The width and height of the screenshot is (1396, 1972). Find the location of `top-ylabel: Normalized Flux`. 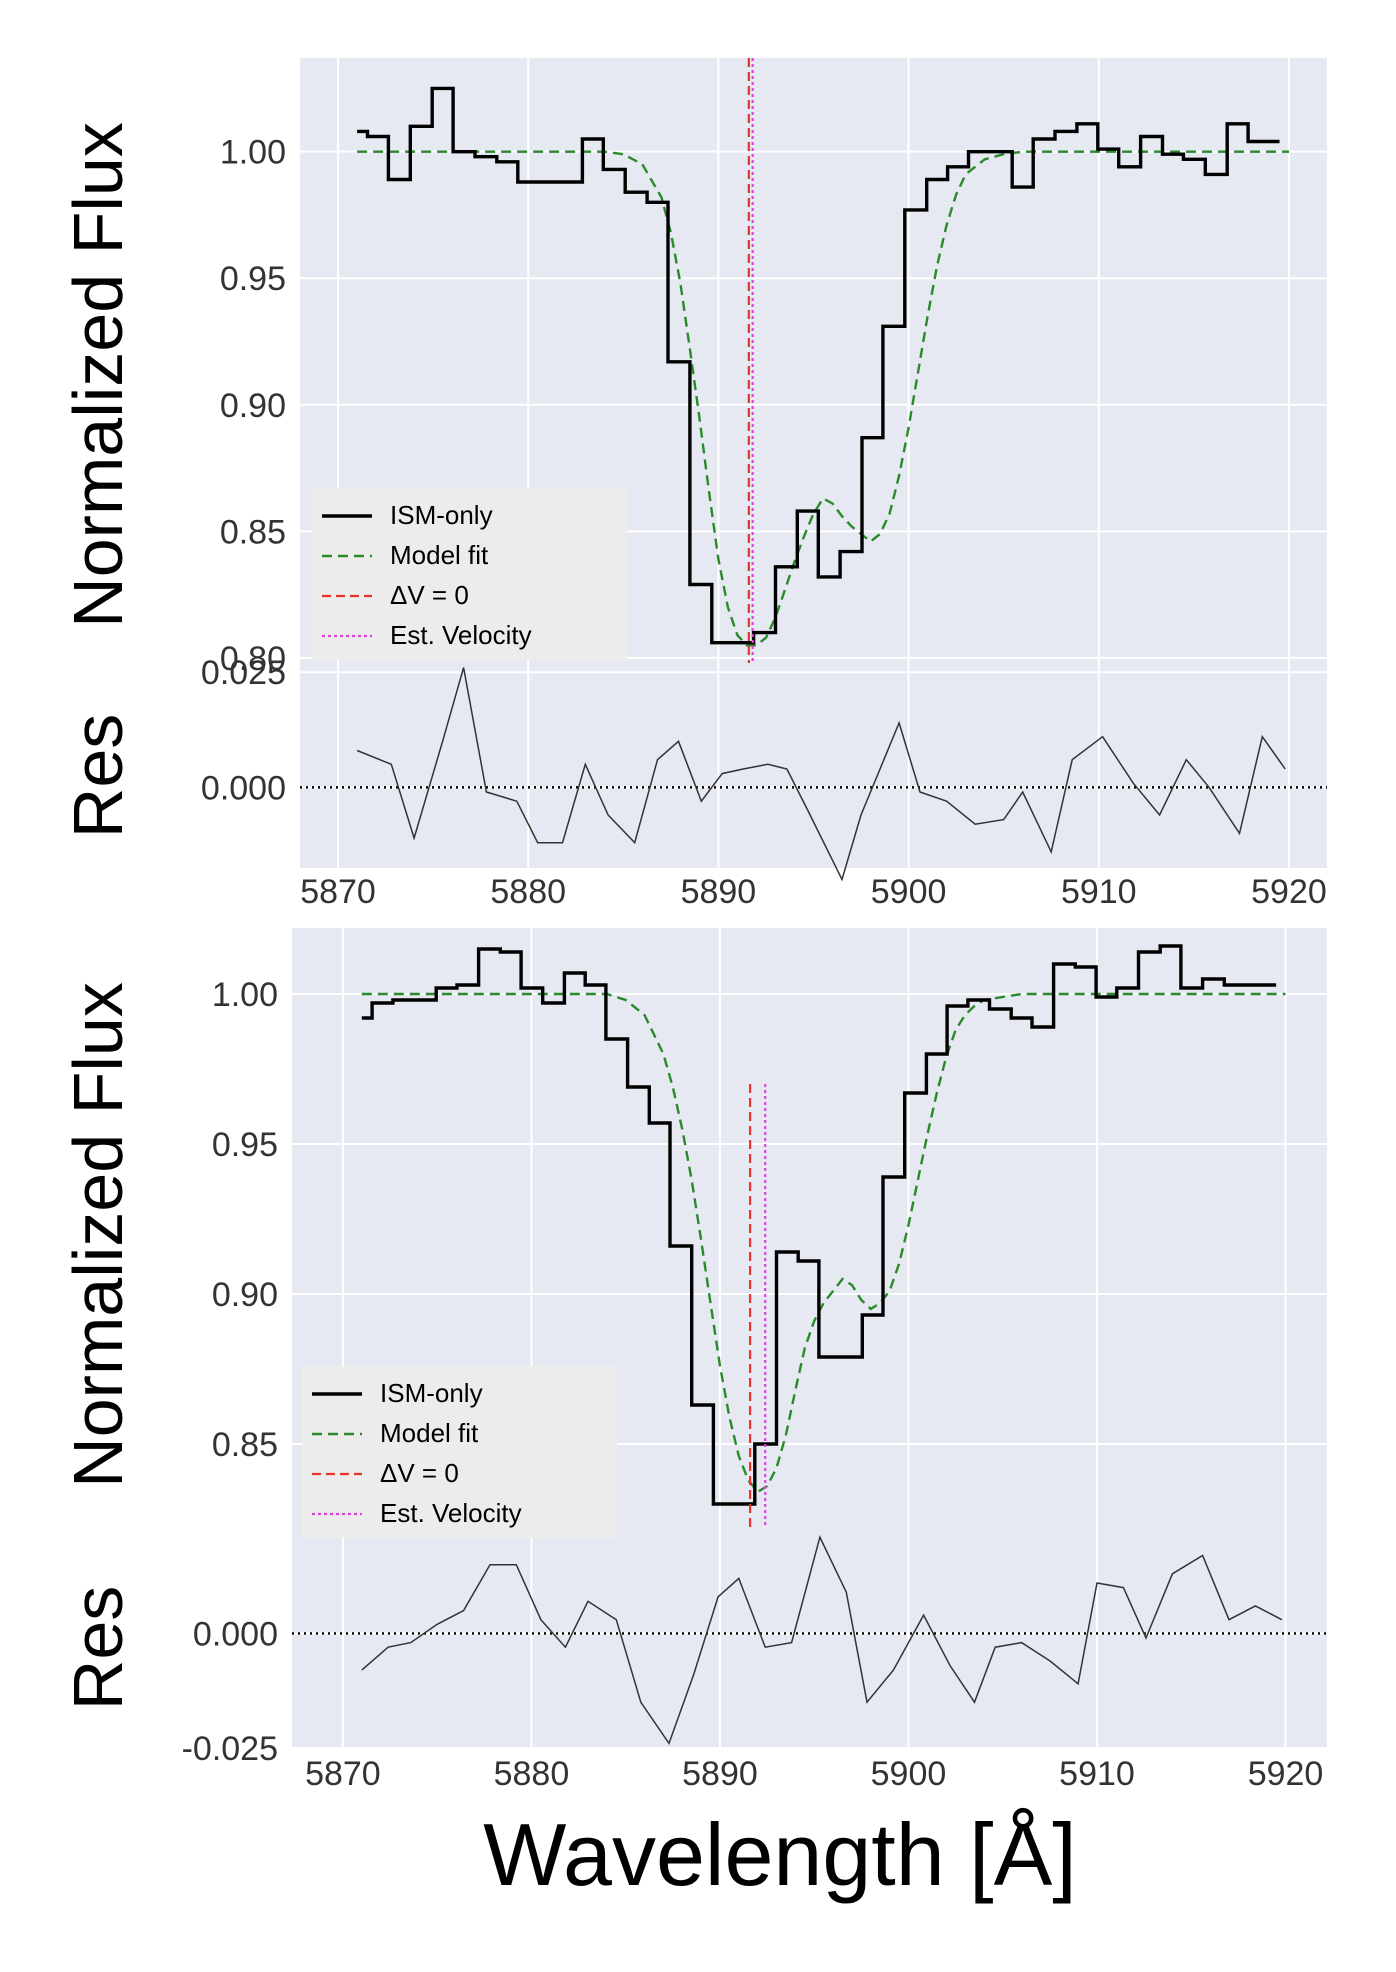

top-ylabel: Normalized Flux is located at coordinates (98, 375).